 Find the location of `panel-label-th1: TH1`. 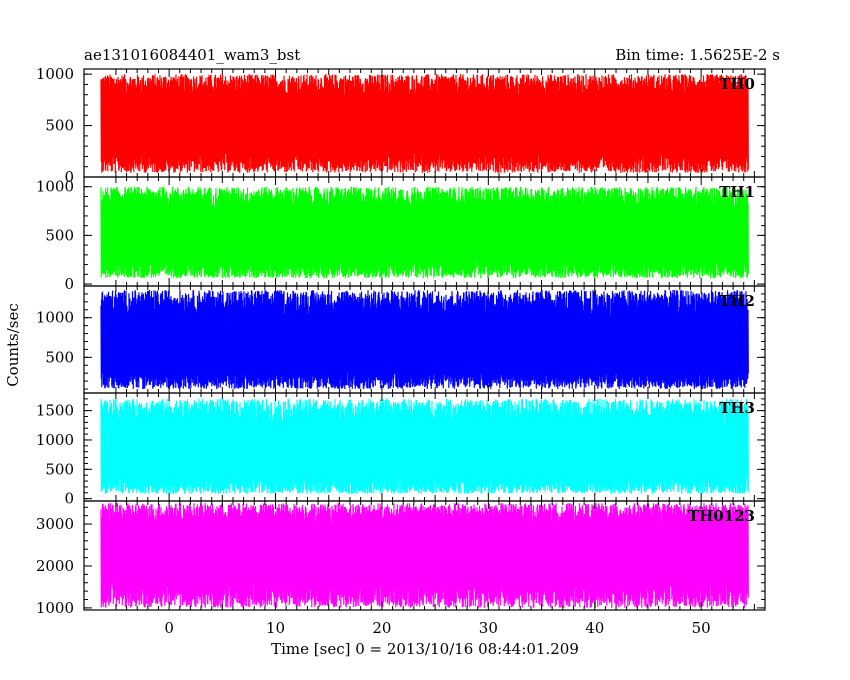

panel-label-th1: TH1 is located at coordinates (737, 192).